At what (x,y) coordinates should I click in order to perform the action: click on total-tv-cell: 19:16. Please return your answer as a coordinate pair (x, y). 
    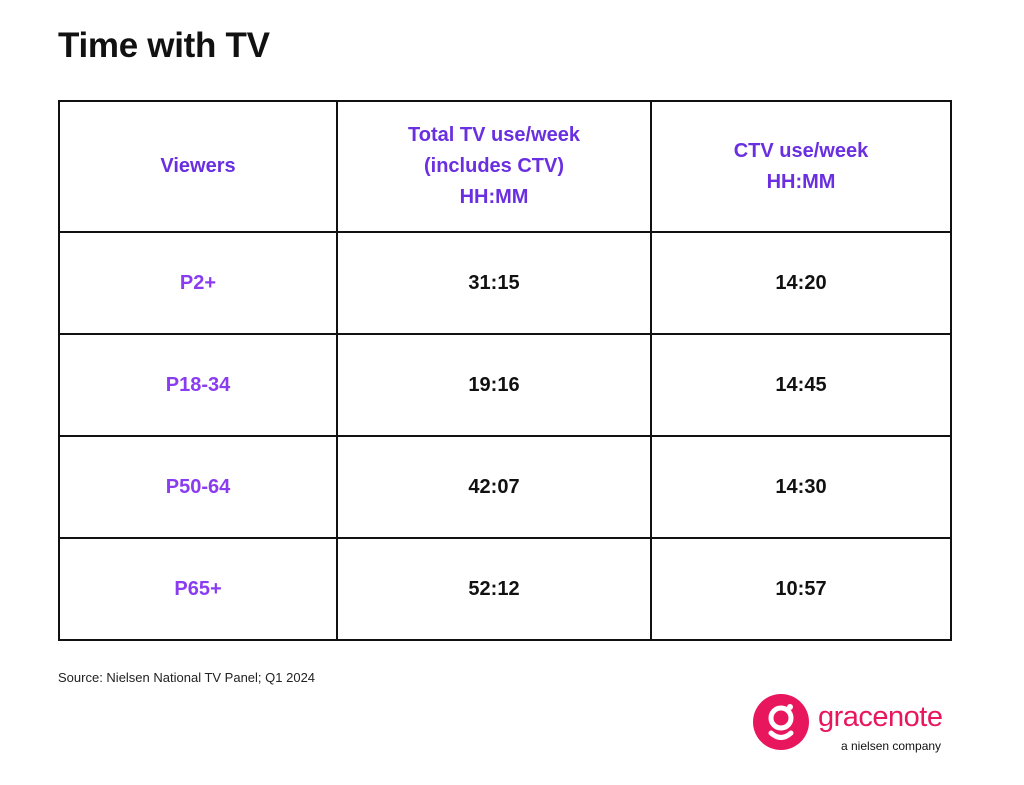
    Looking at the image, I should click on (494, 385).